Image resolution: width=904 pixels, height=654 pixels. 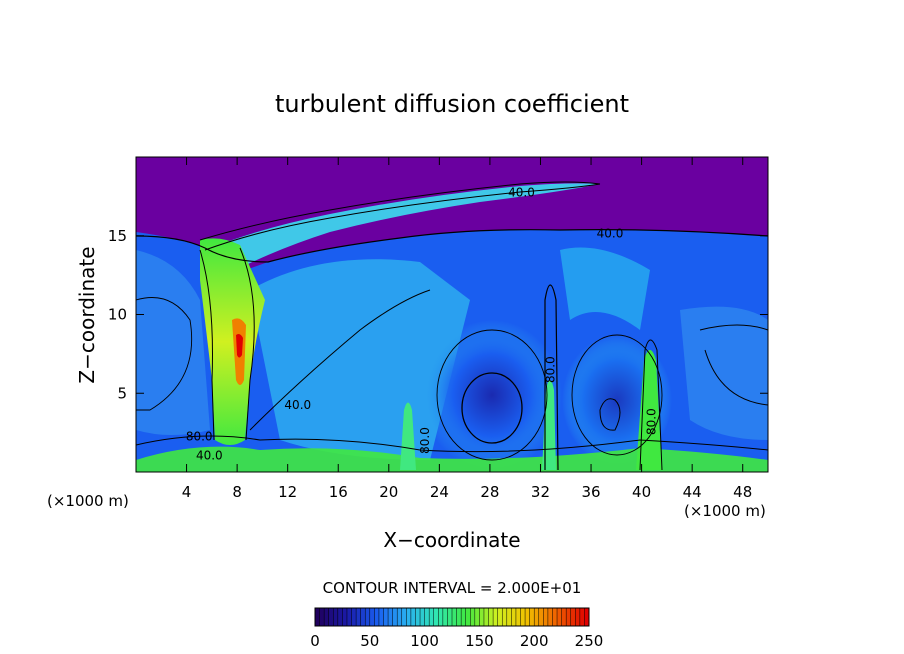 What do you see at coordinates (239, 346) in the screenshot?
I see `region-plume-core-hot` at bounding box center [239, 346].